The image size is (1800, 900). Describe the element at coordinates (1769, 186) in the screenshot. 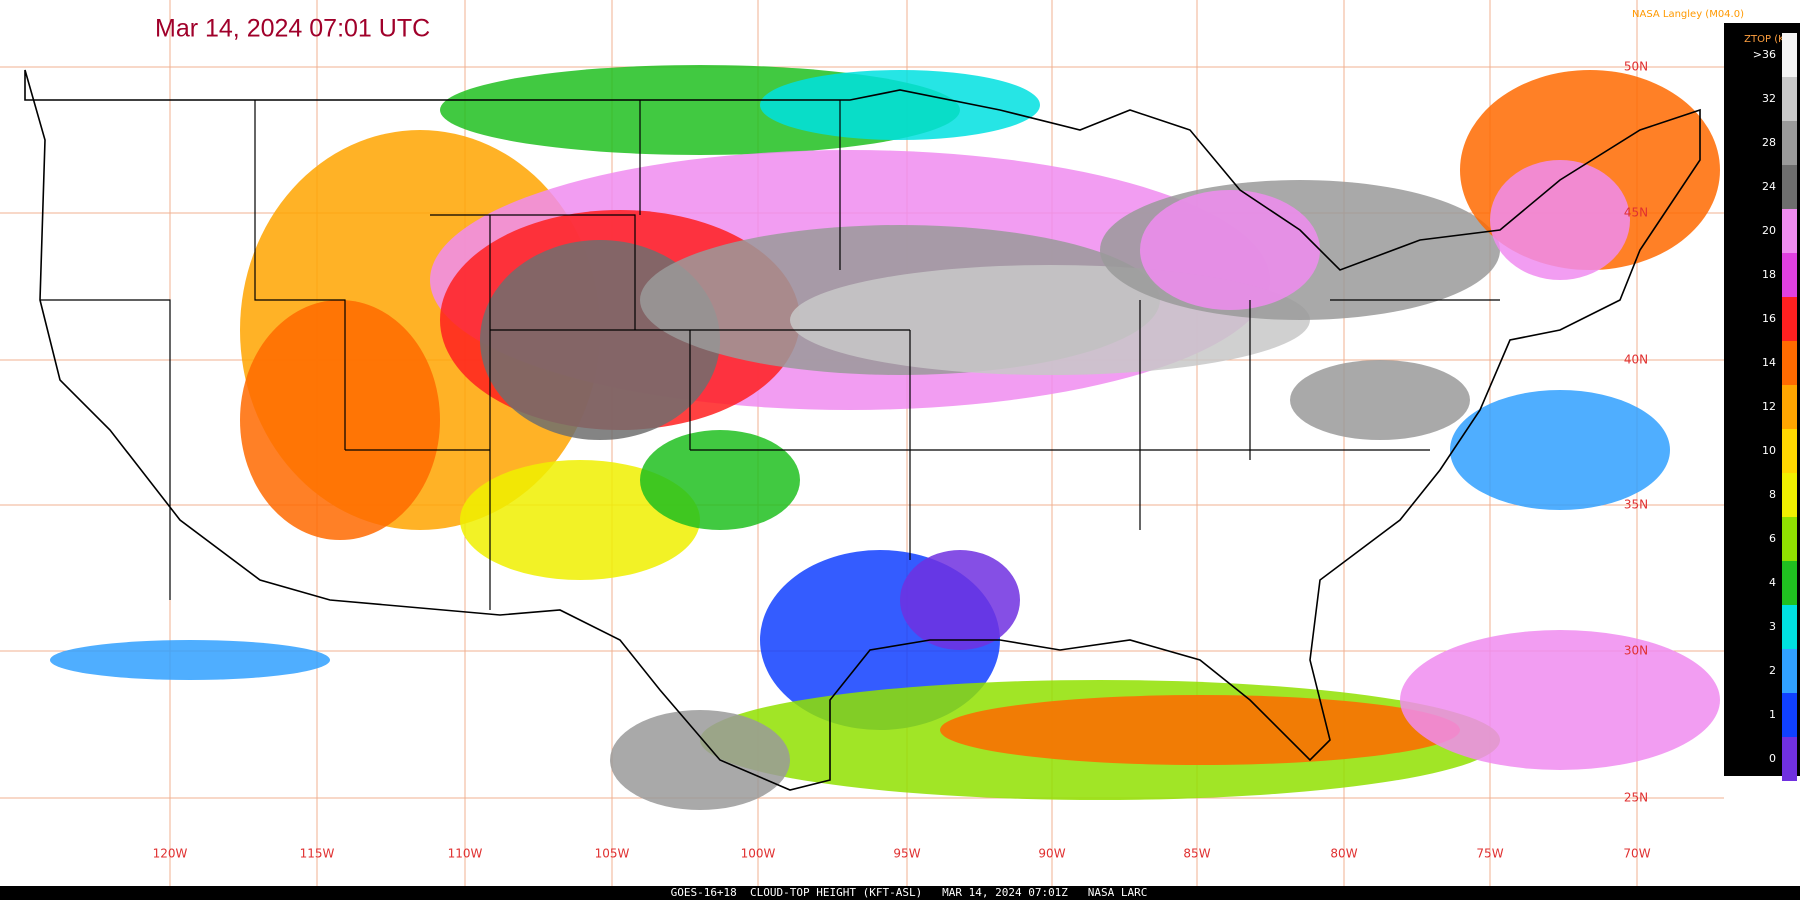

I see `legend-label: 24` at that location.